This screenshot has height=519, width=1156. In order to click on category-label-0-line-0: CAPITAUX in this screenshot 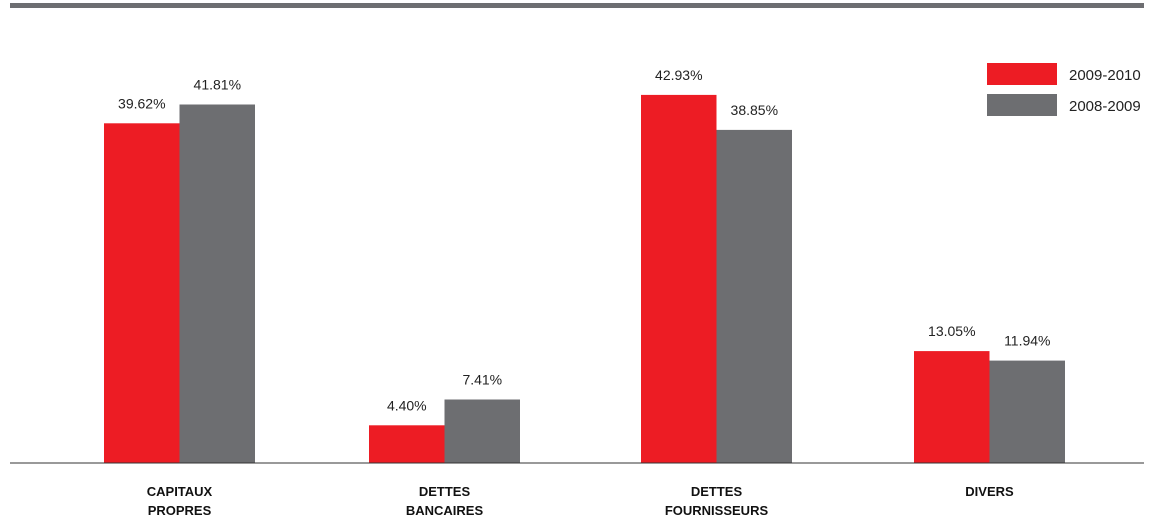, I will do `click(180, 491)`.